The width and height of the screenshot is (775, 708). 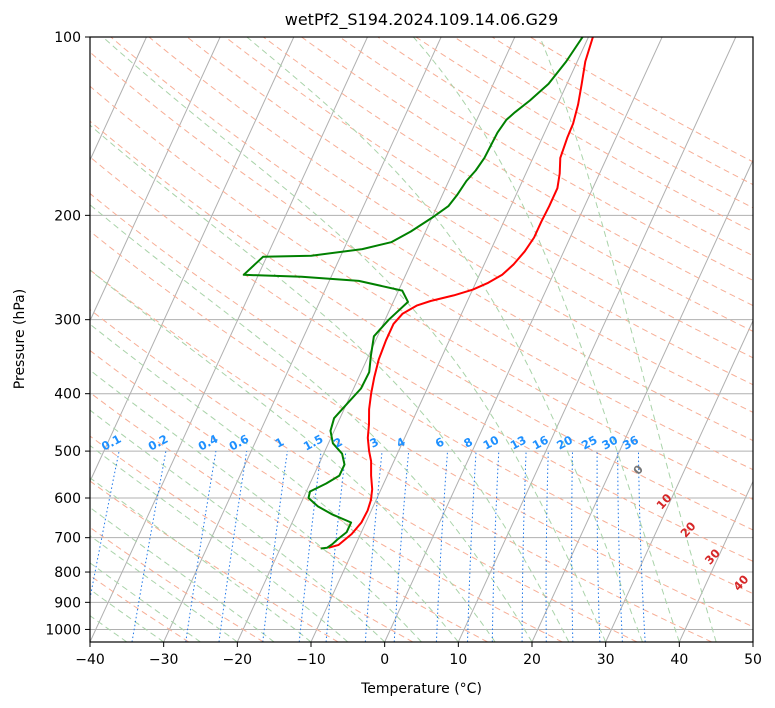 I want to click on y-axis-label: Pressure (hPa), so click(x=20, y=339).